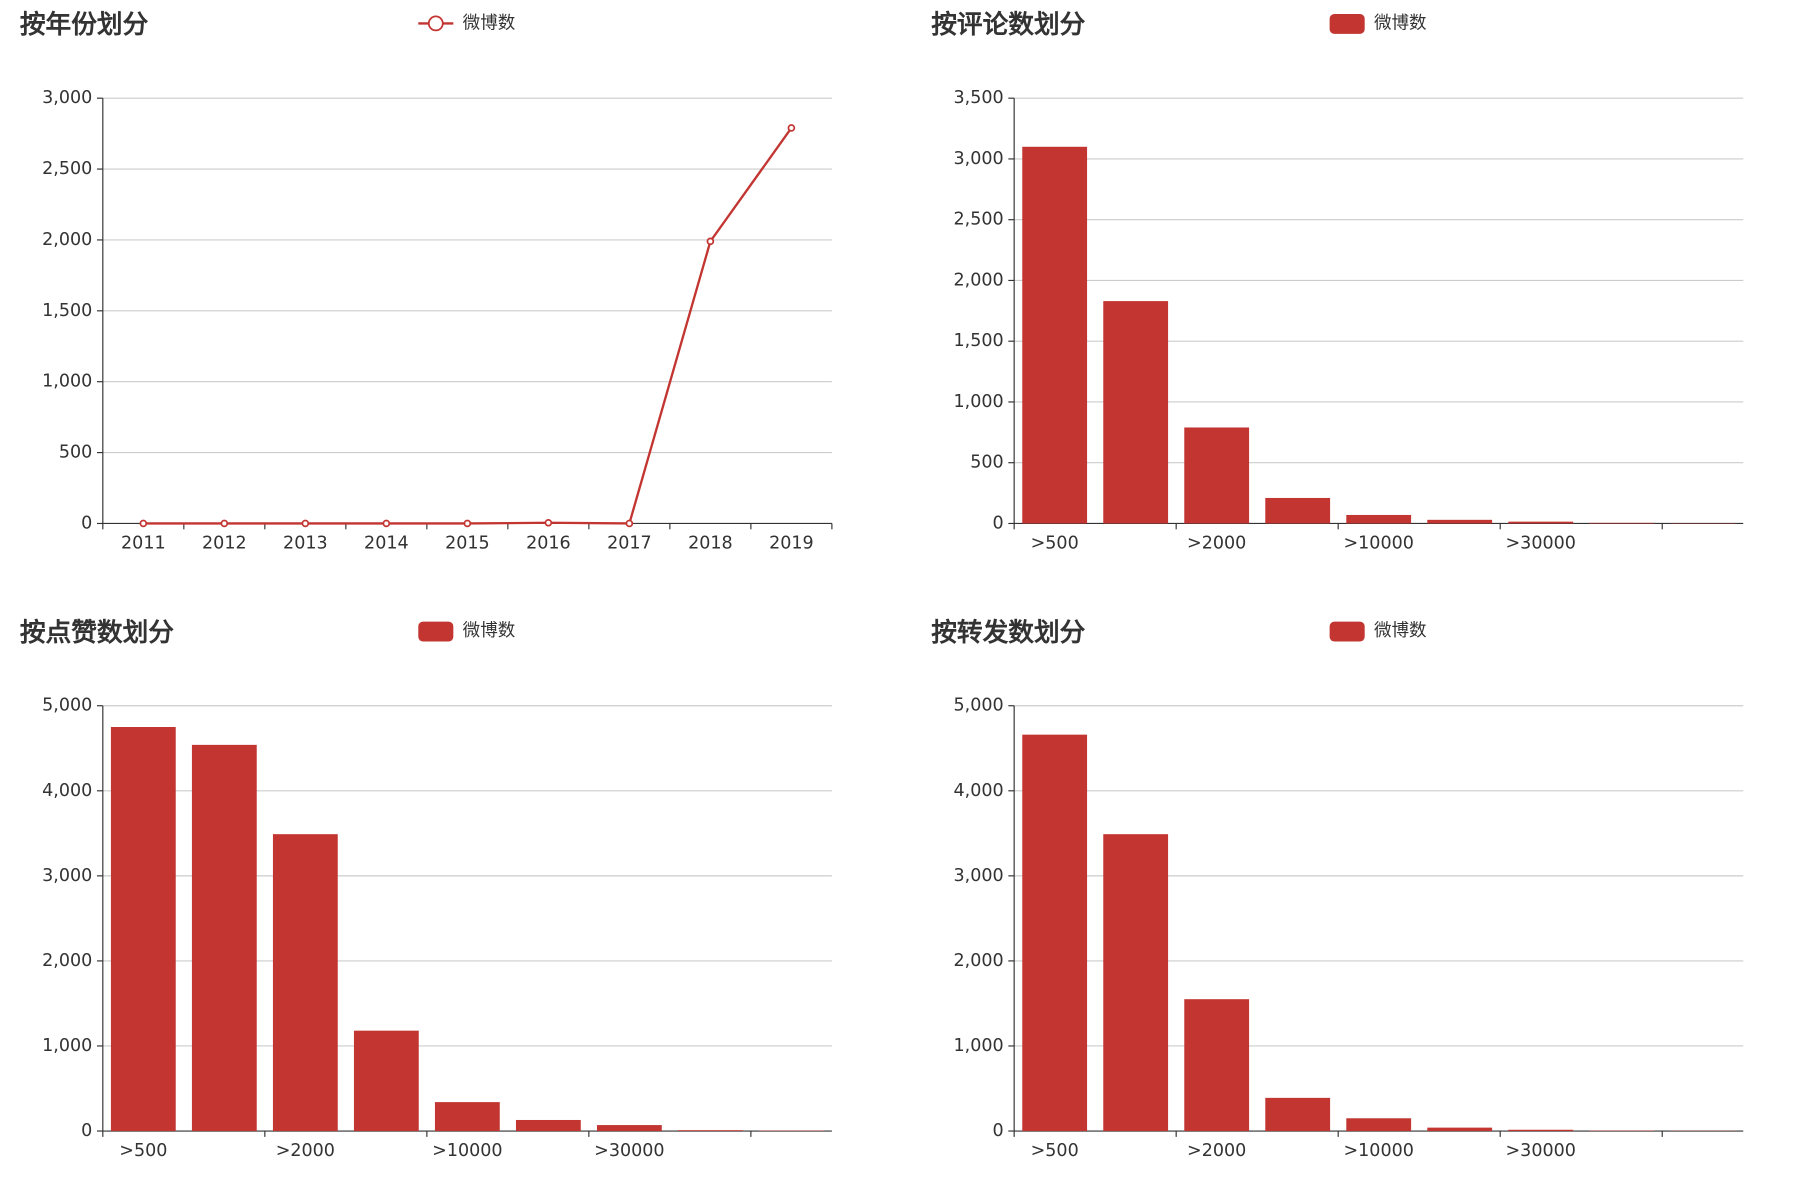  Describe the element at coordinates (468, 326) in the screenshot. I see `line` at that location.